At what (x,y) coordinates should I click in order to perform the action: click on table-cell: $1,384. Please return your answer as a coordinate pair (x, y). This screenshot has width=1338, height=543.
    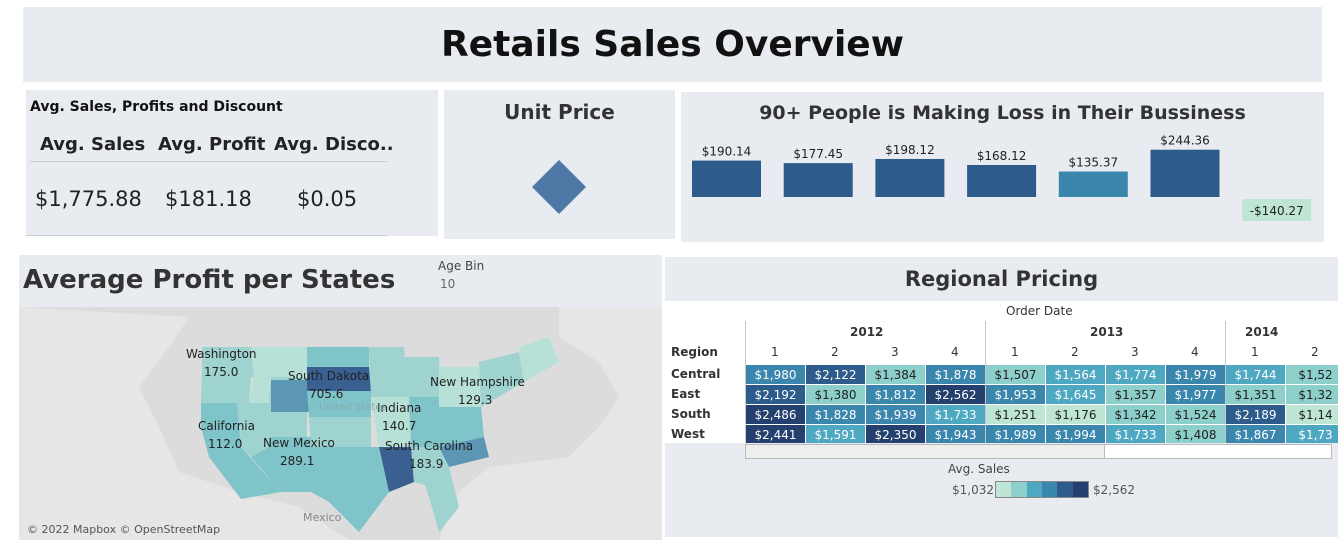
    Looking at the image, I should click on (895, 374).